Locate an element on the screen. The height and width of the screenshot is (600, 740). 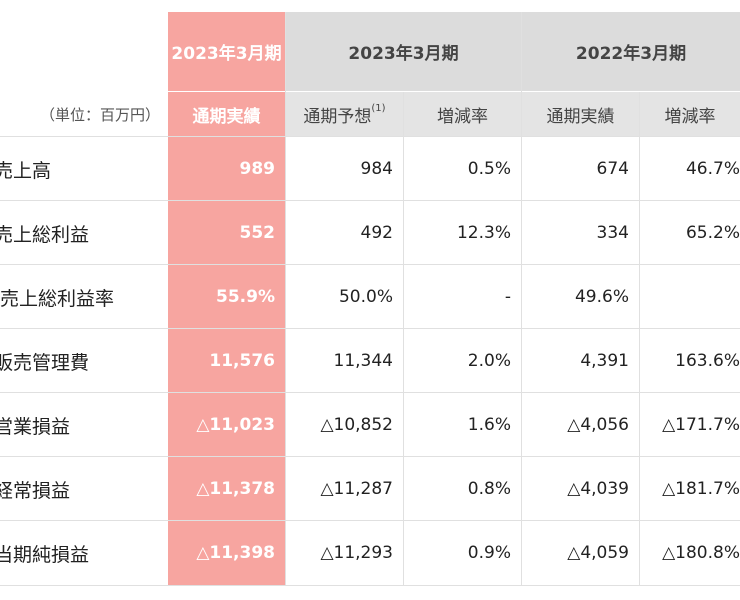
row-label: 売上総利益率 is located at coordinates (57, 298).